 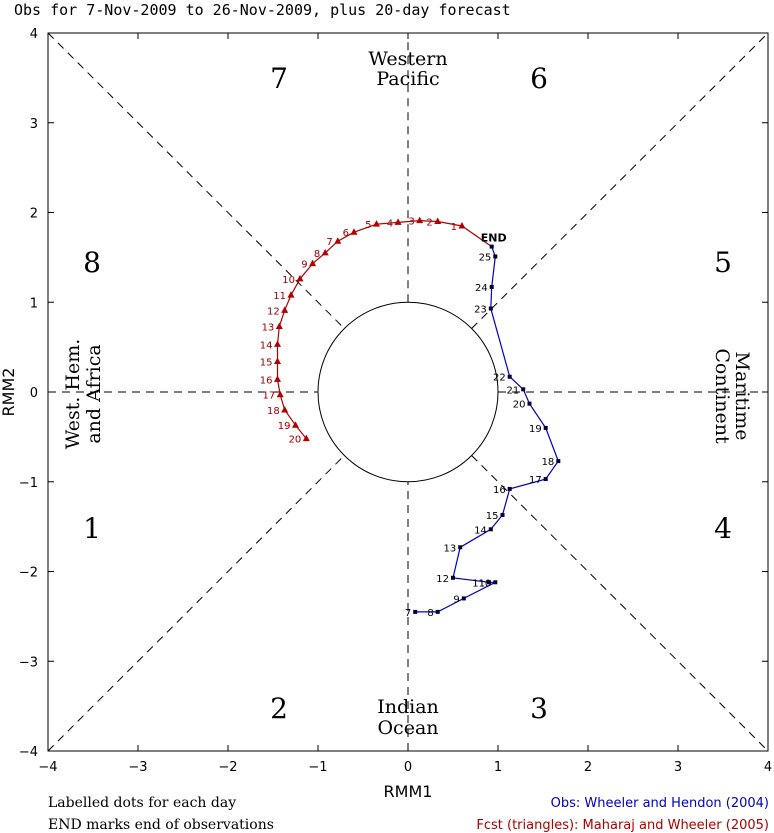 I want to click on y-tick-label: 1, so click(x=34, y=303).